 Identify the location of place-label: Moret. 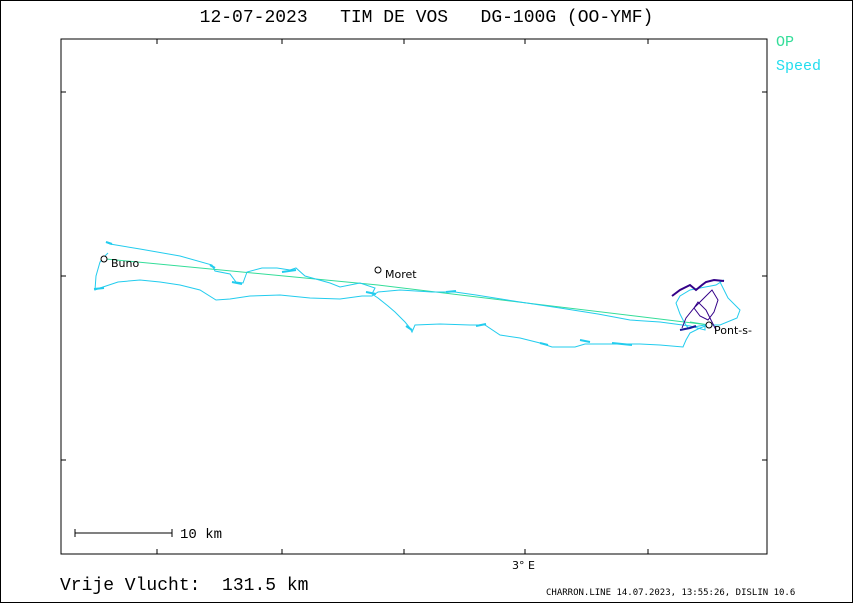
(401, 274).